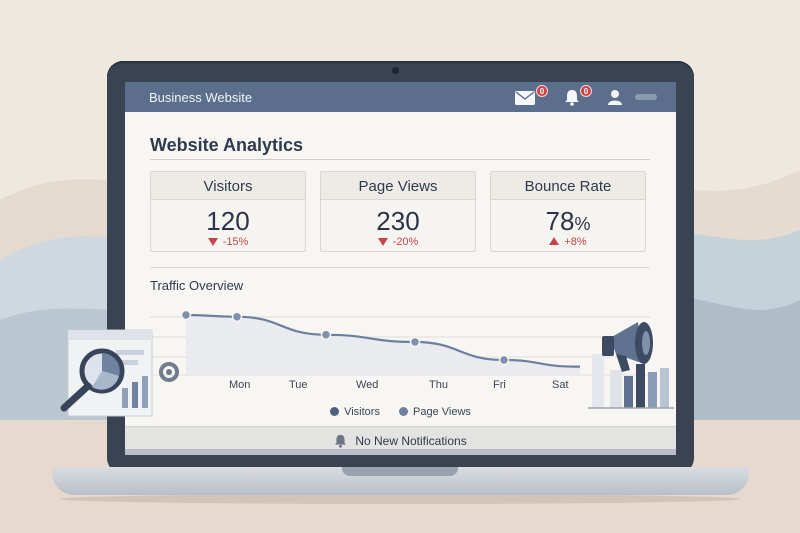  I want to click on card-delta: -20%, so click(398, 242).